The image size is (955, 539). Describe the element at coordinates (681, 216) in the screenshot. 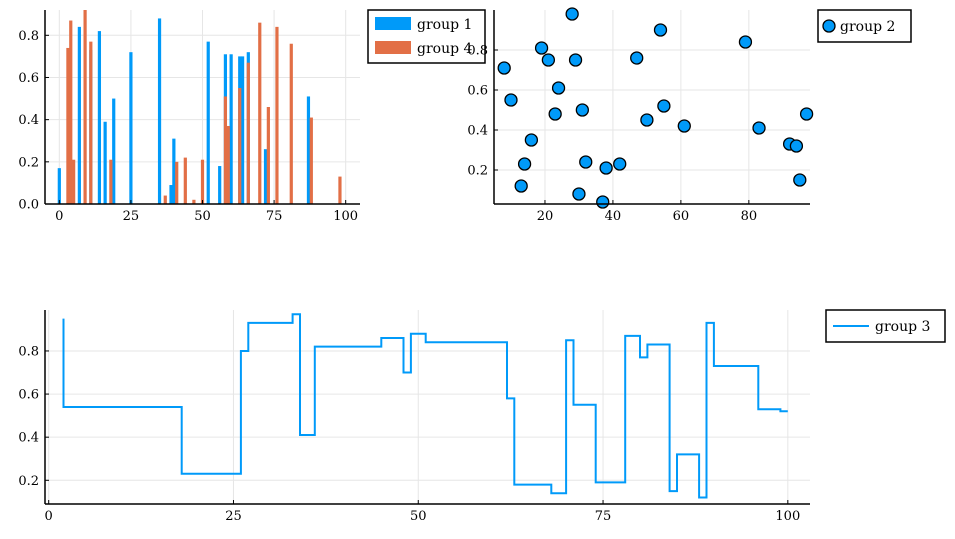

I see `x-tick-label: 60` at that location.